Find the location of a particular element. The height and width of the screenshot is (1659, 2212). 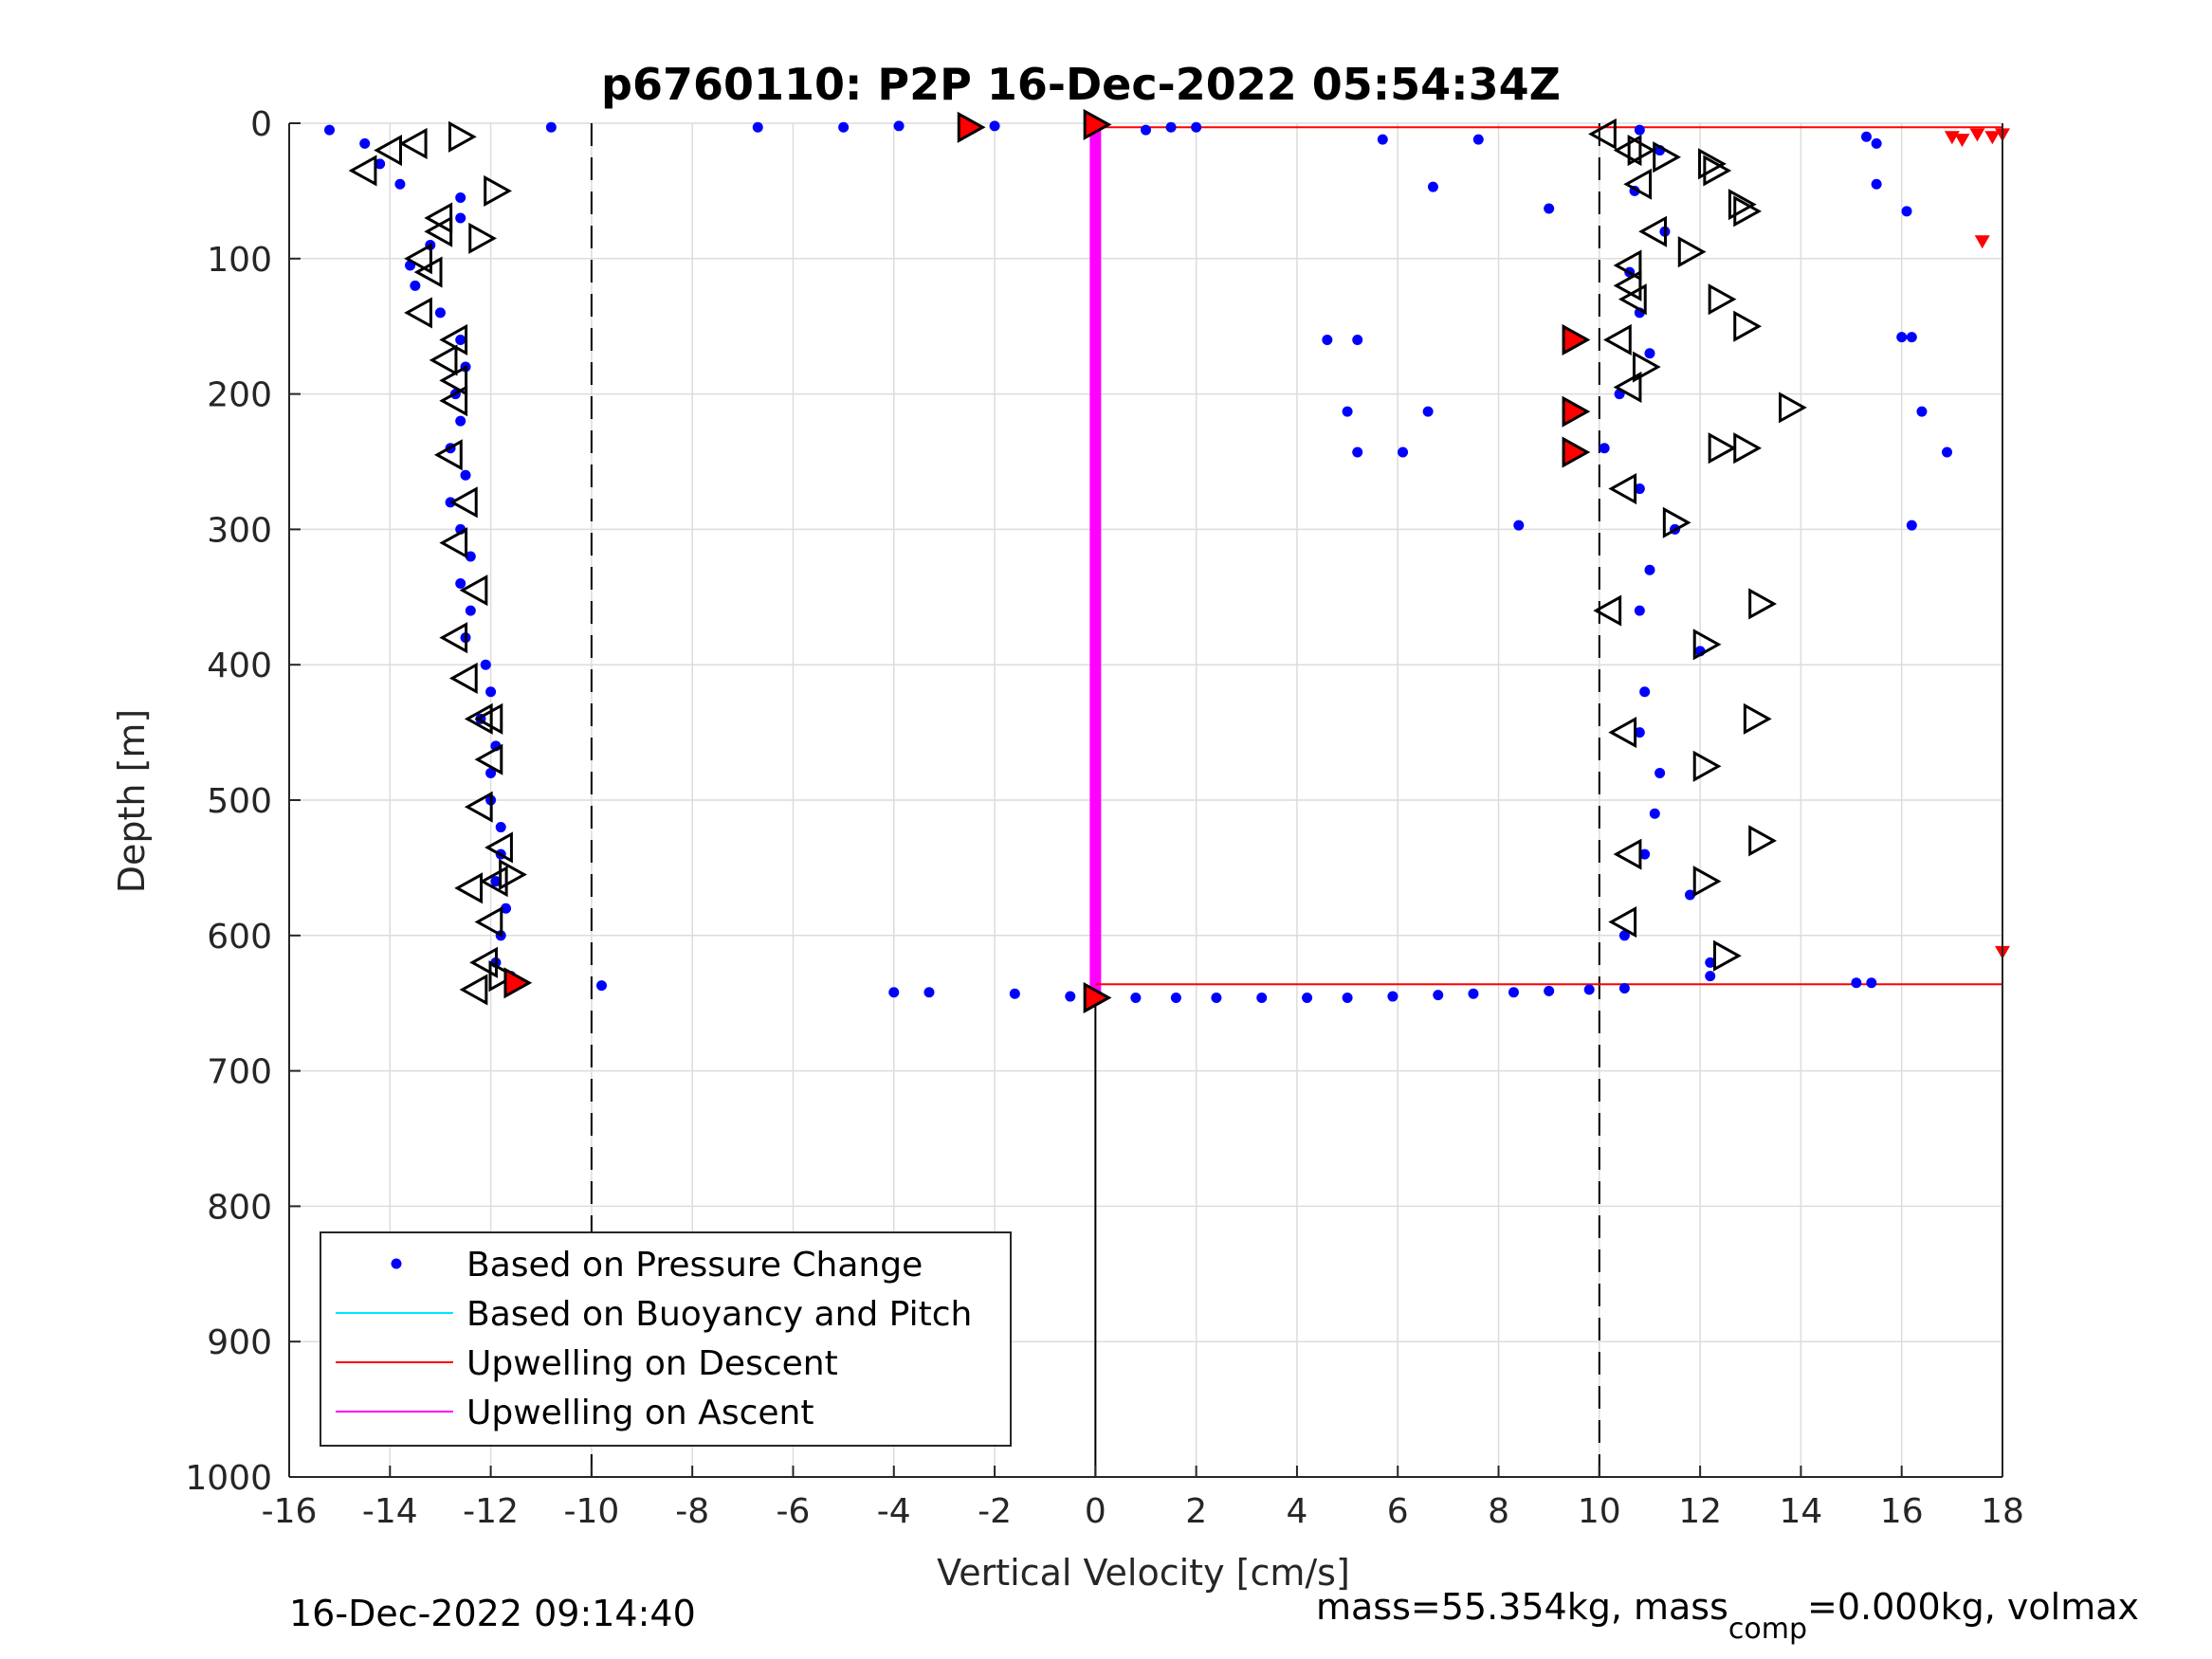

y-tick-label-8: 800 is located at coordinates (239, 1207).